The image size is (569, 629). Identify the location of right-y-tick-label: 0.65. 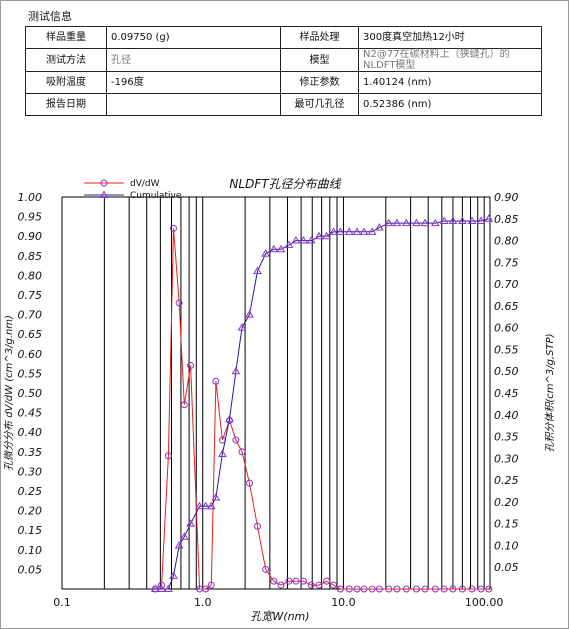
(506, 306).